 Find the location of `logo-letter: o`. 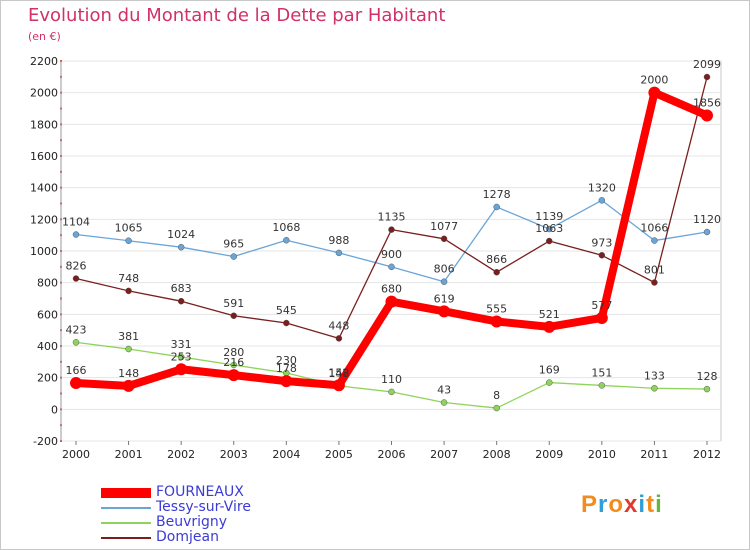

logo-letter: o is located at coordinates (616, 504).